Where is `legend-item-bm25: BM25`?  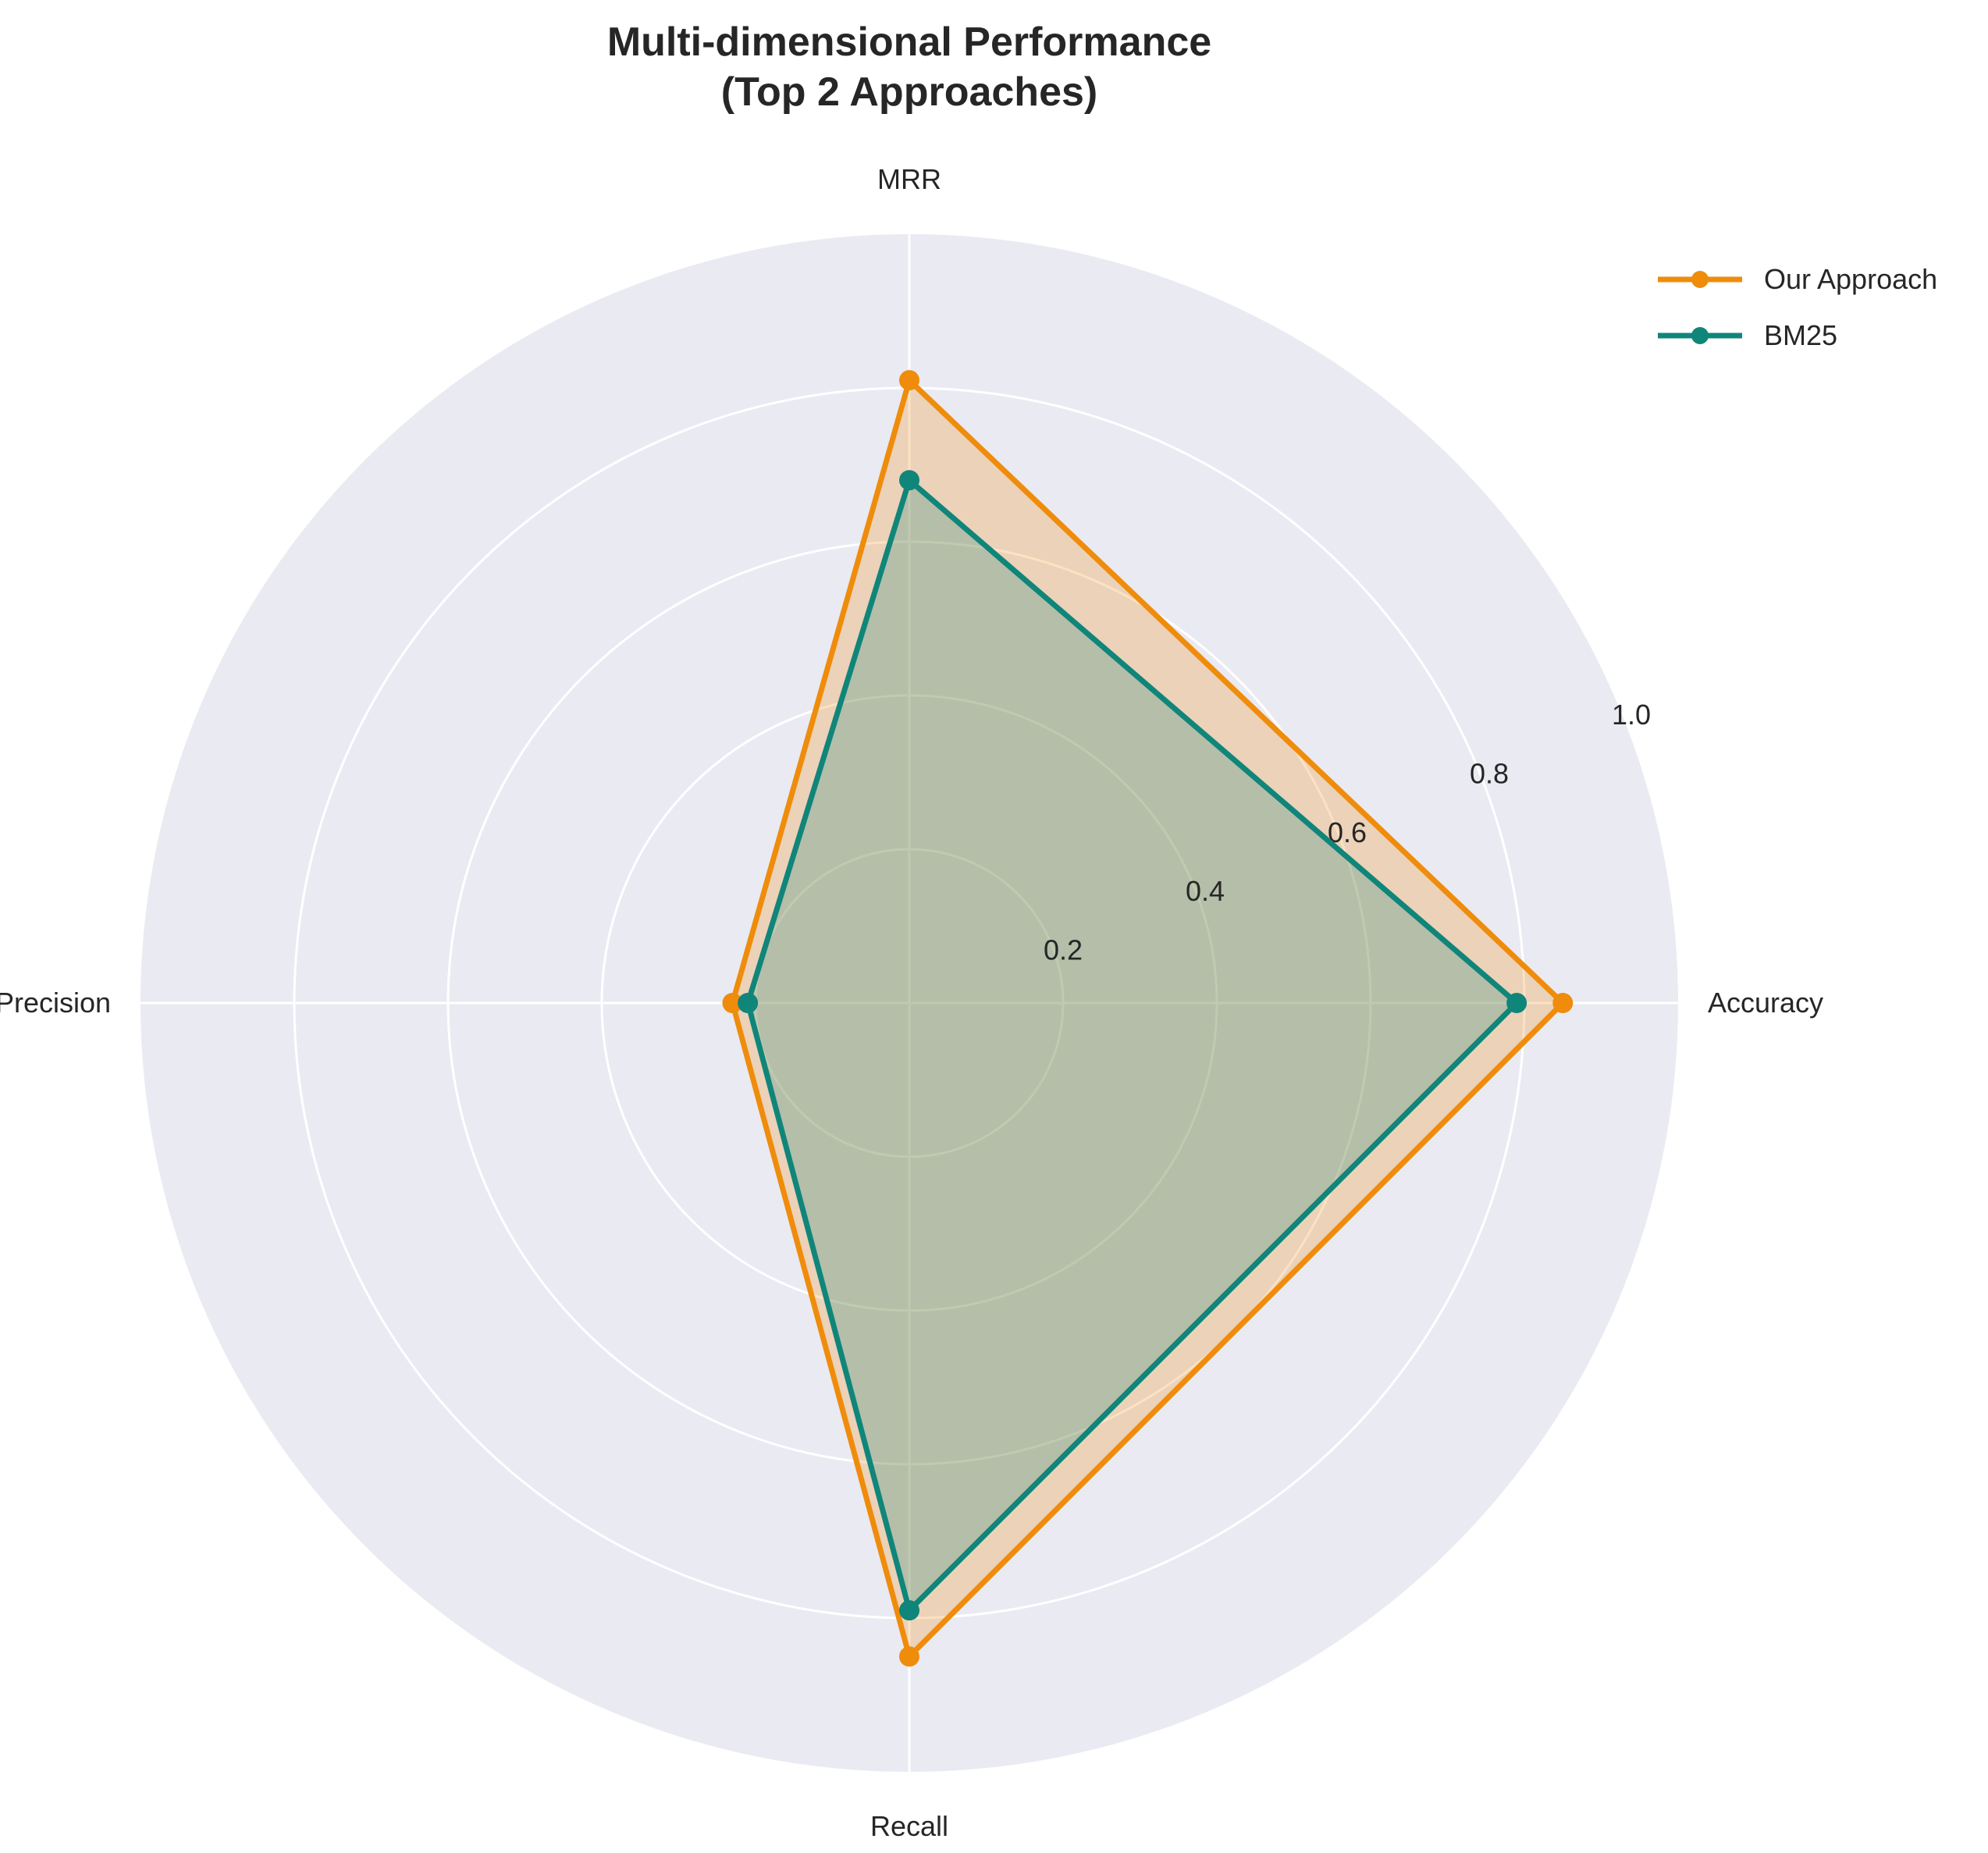
legend-item-bm25: BM25 is located at coordinates (1796, 336).